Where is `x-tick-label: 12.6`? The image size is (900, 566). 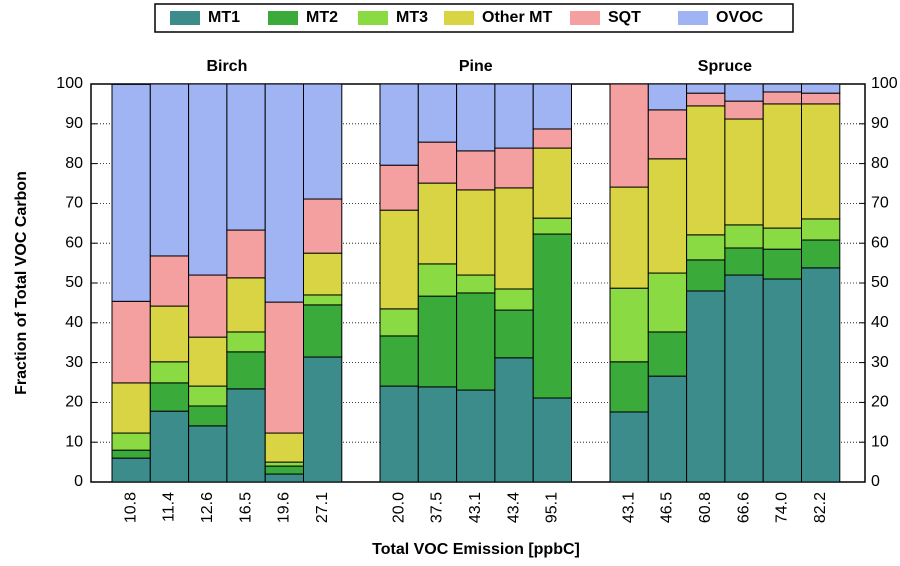
x-tick-label: 12.6 is located at coordinates (207, 507).